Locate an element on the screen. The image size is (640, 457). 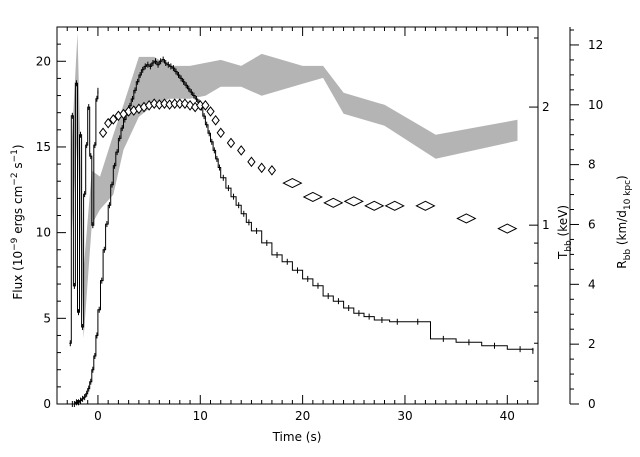
left-axis-title: Flux (10−9 ergs cm−2 s−1) is located at coordinates (17, 221).